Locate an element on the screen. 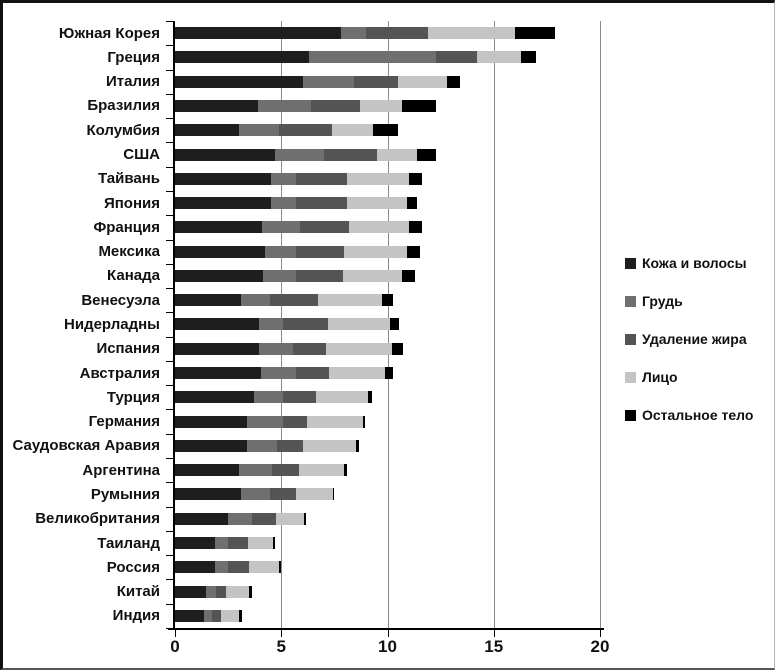 Image resolution: width=775 pixels, height=670 pixels. legend-label: Удаление жира is located at coordinates (694, 339).